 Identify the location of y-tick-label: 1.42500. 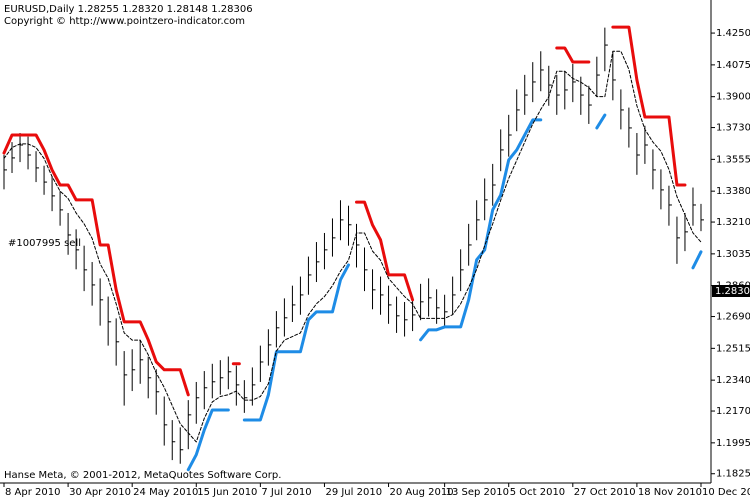
(733, 33).